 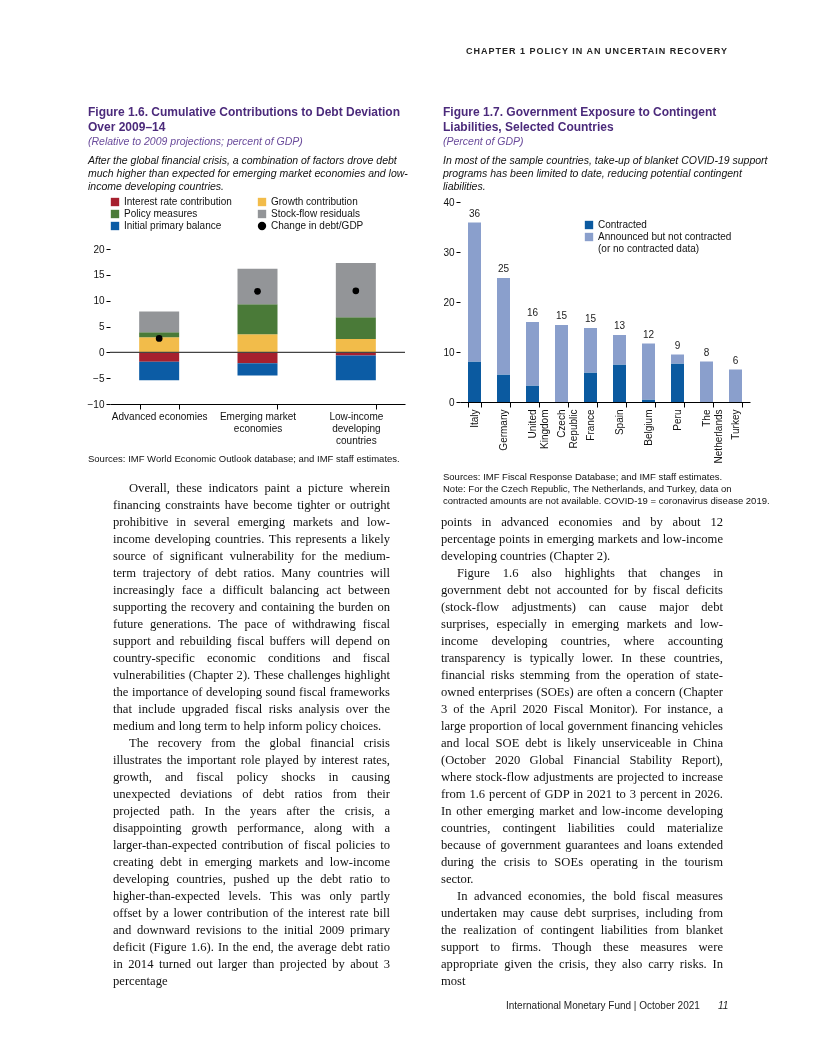 I want to click on text: CHAPTER 1 POLICY IN AN UNCERTAIN RECOVERY, so click(x=596, y=51).